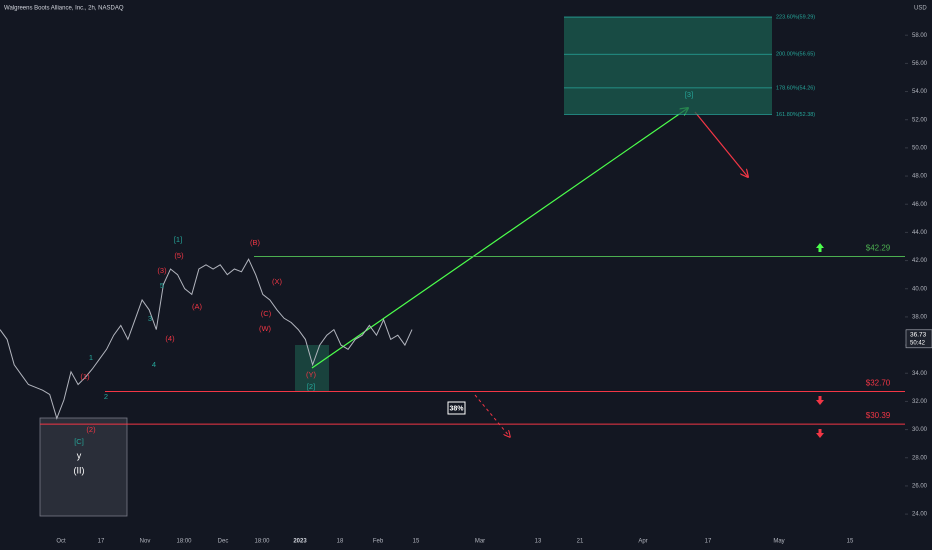 This screenshot has width=932, height=550. Describe the element at coordinates (920, 458) in the screenshot. I see `y-tick-label: 28.00` at that location.